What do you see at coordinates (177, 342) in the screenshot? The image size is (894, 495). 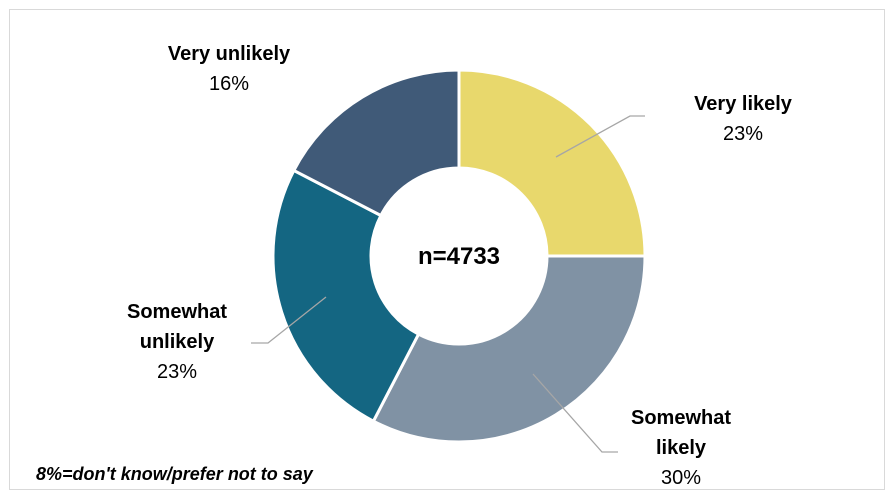 I see `slice-label: unlikely` at bounding box center [177, 342].